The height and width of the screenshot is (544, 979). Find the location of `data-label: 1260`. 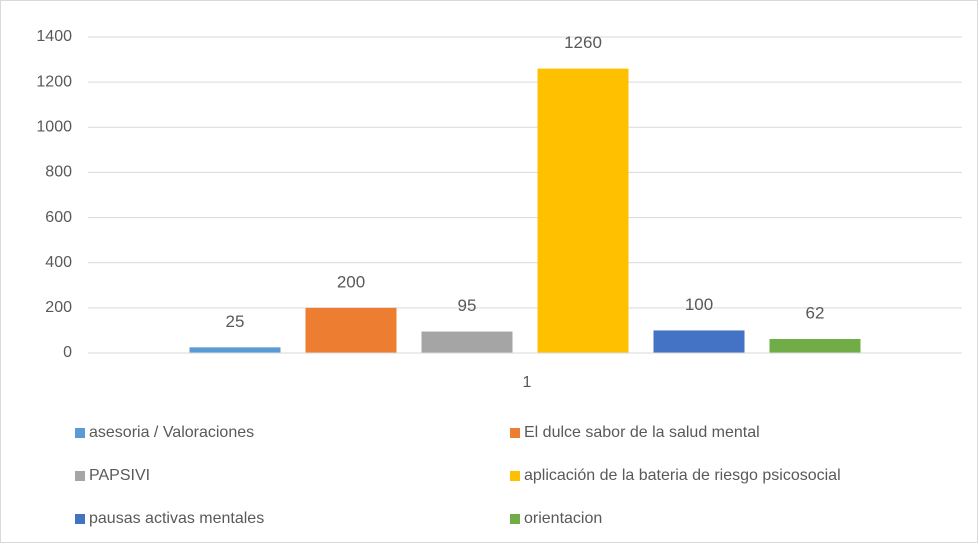

data-label: 1260 is located at coordinates (583, 42).